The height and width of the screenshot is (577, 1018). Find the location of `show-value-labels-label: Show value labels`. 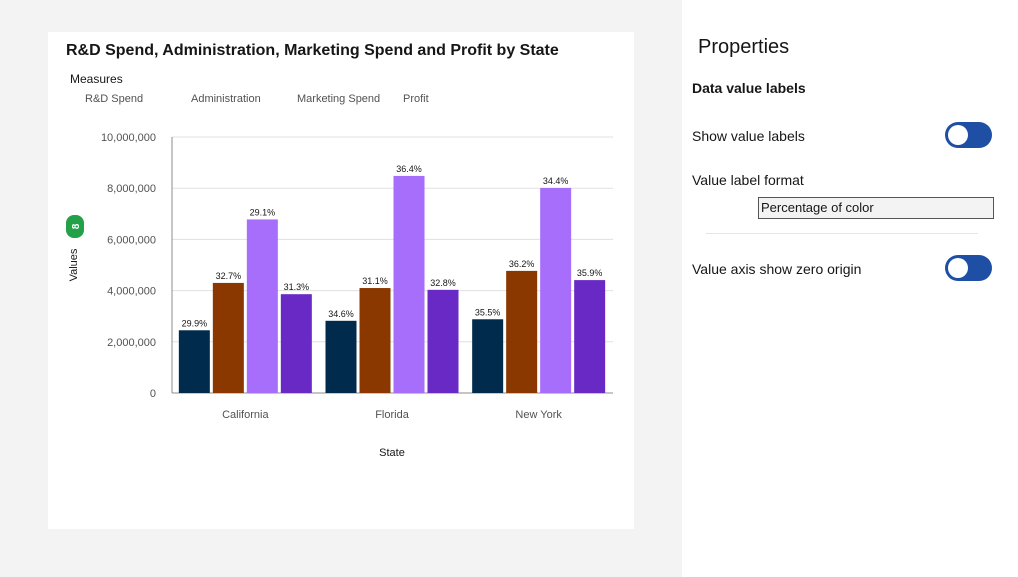

show-value-labels-label: Show value labels is located at coordinates (748, 136).